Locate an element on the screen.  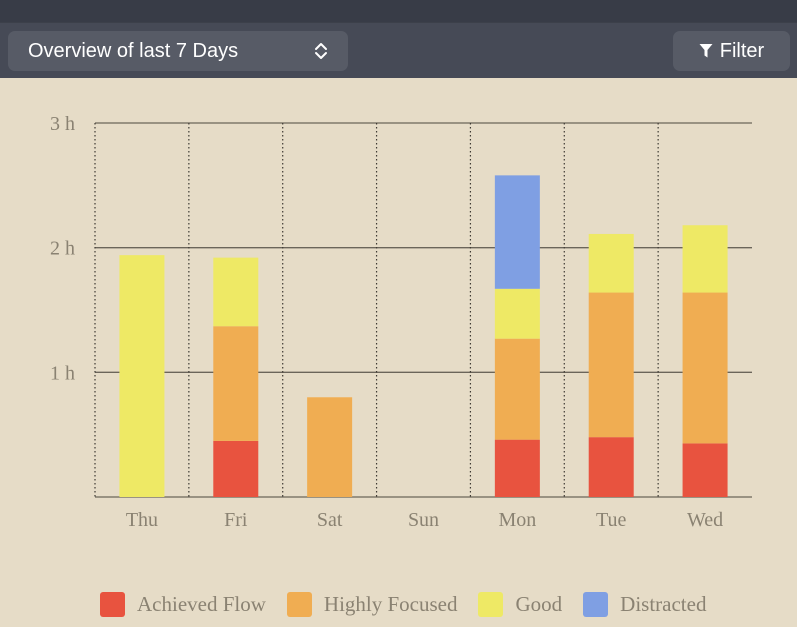
x-tick-label: Sun is located at coordinates (423, 520).